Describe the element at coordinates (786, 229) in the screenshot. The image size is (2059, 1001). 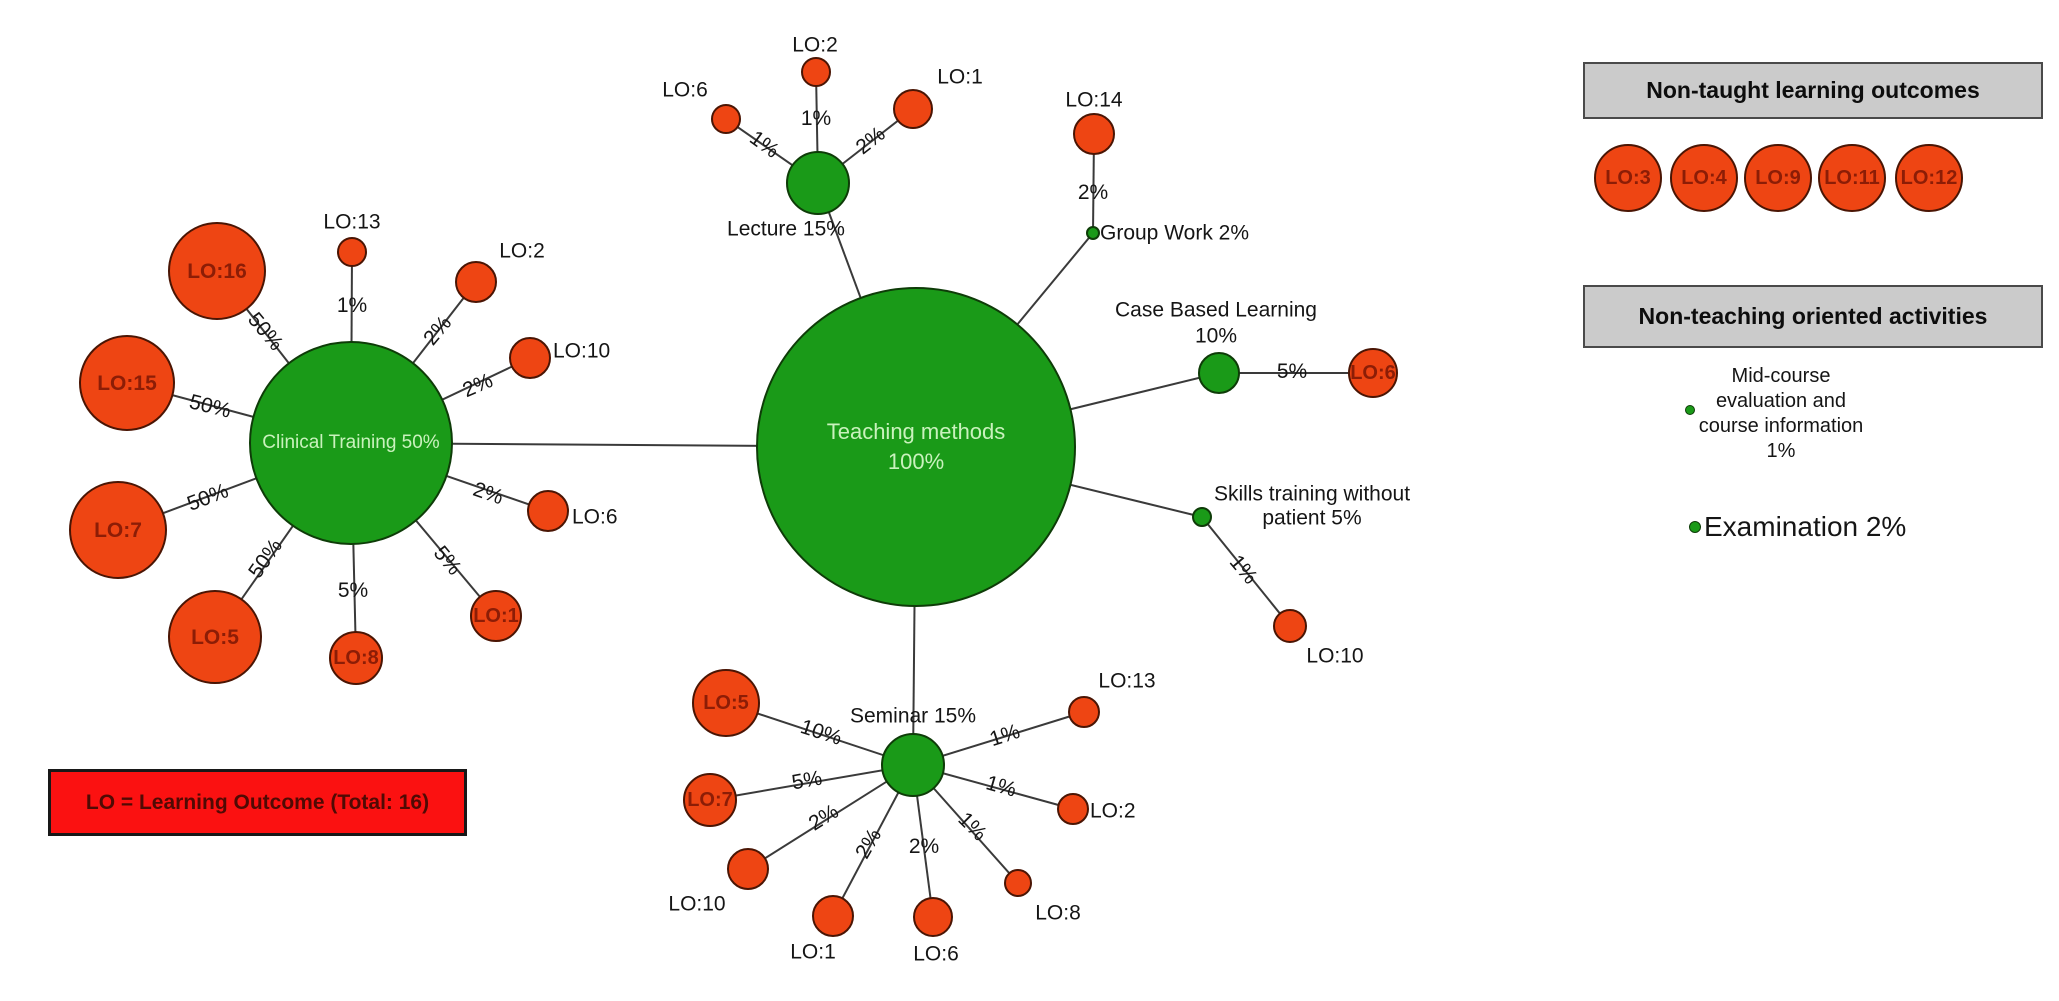
I see `lecture-label: Lecture 15%` at that location.